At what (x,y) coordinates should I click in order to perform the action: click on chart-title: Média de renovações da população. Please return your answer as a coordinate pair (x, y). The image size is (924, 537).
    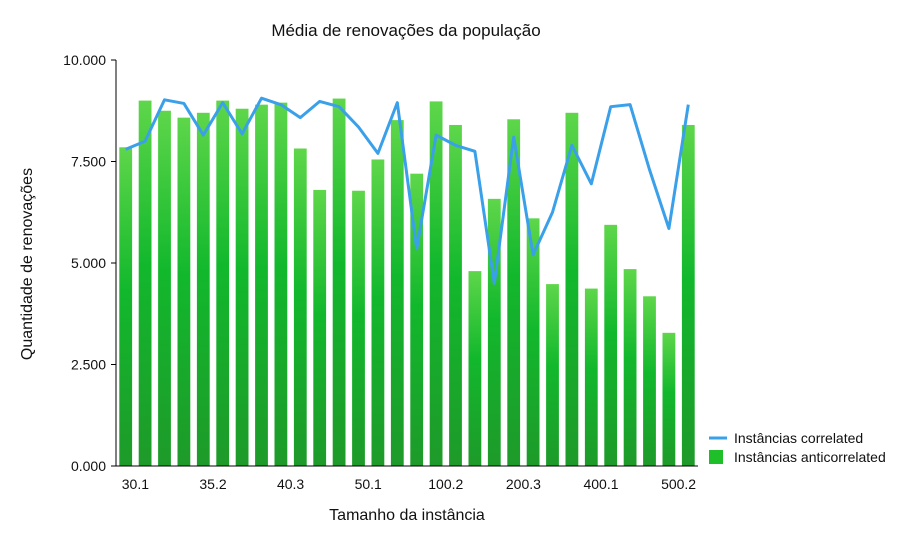
    Looking at the image, I should click on (405, 30).